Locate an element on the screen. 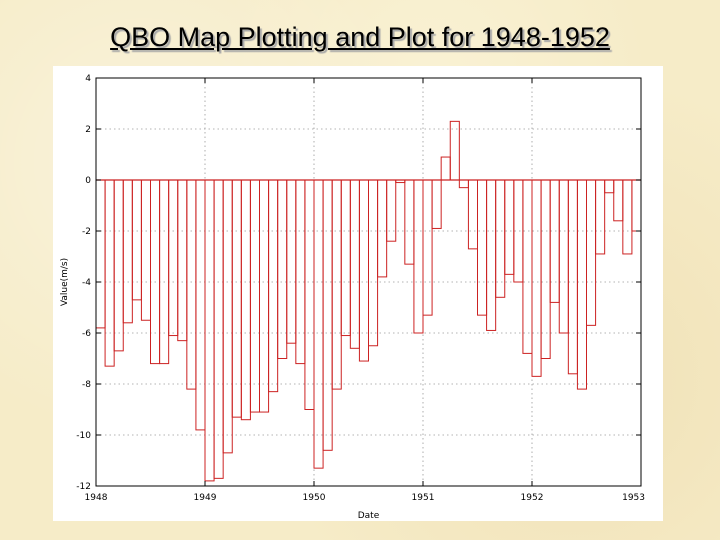 This screenshot has width=720, height=540. y-tick-label: -2 is located at coordinates (86, 232).